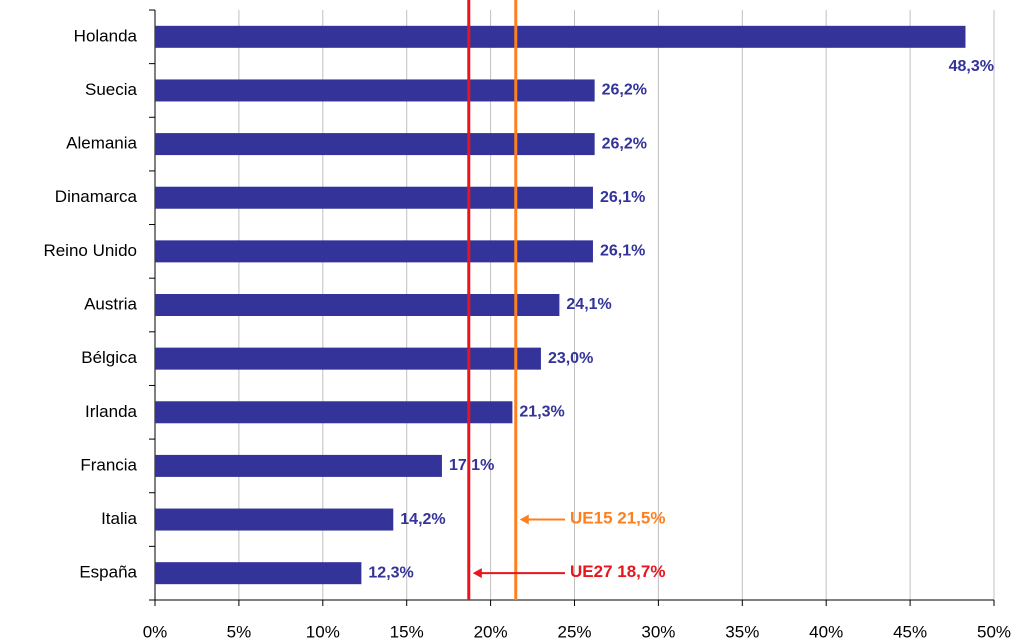 The height and width of the screenshot is (644, 1017). I want to click on category-label: Holanda, so click(106, 35).